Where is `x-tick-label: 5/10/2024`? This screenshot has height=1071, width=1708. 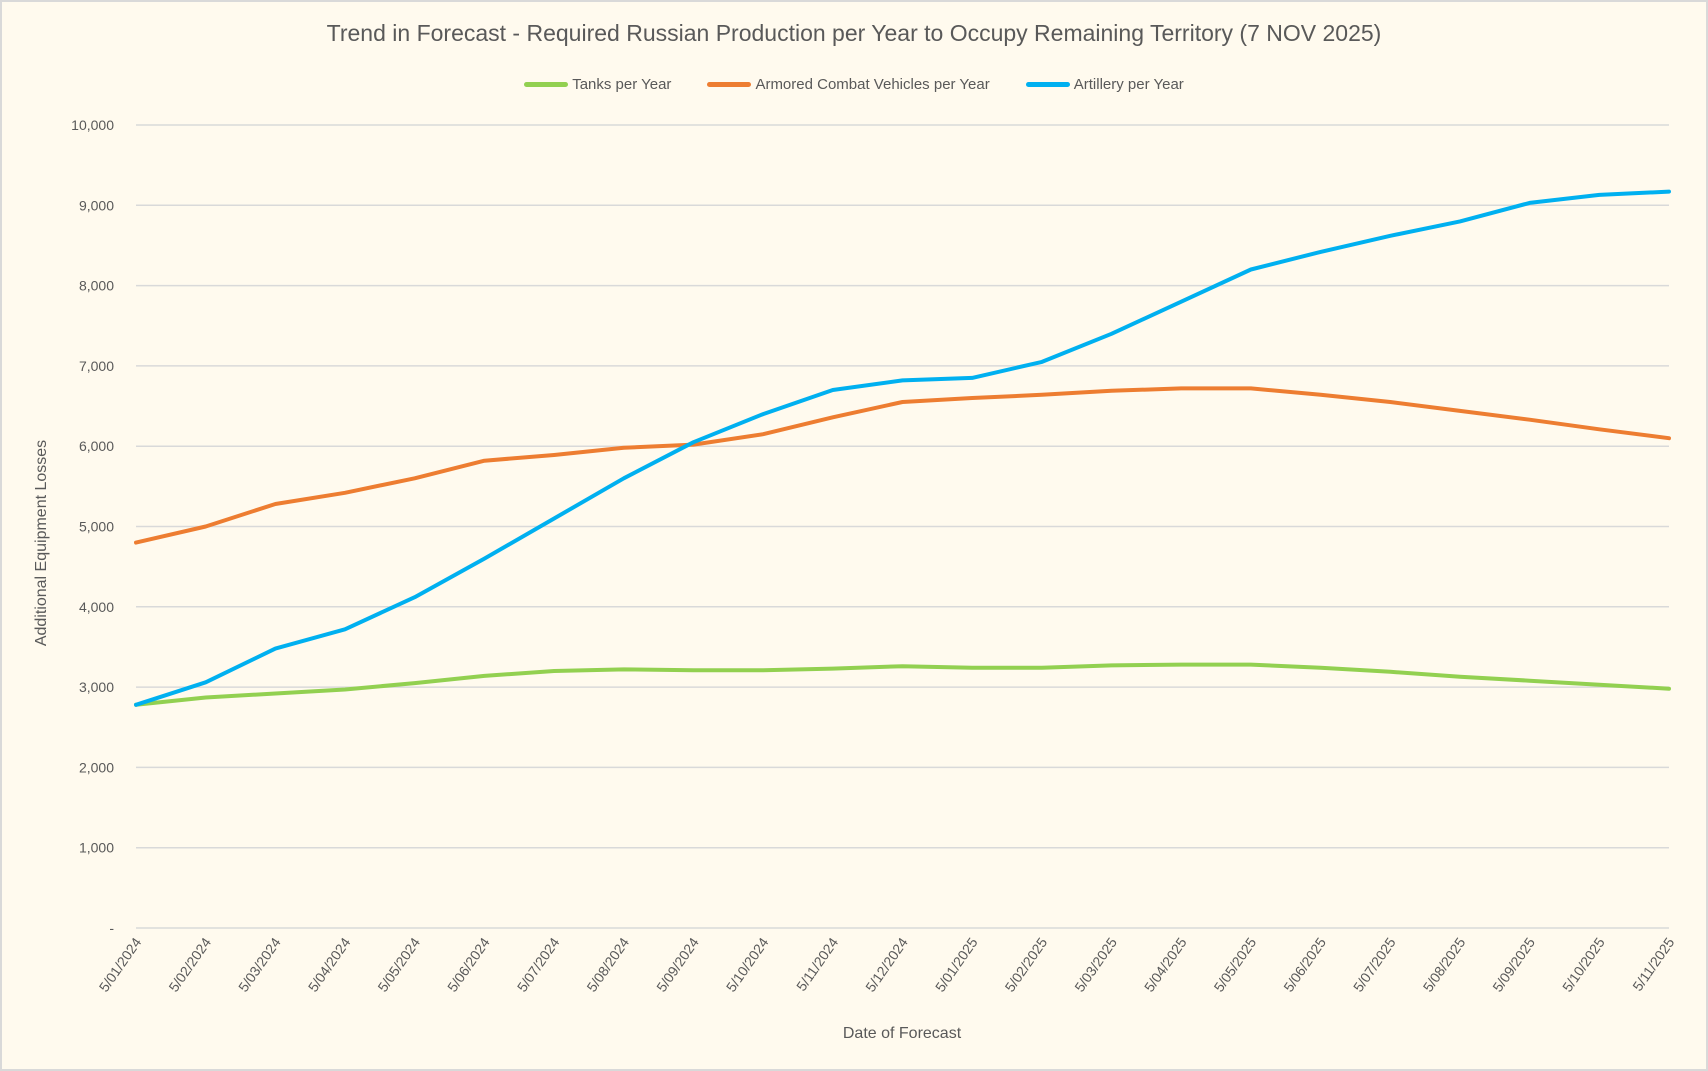 x-tick-label: 5/10/2024 is located at coordinates (747, 964).